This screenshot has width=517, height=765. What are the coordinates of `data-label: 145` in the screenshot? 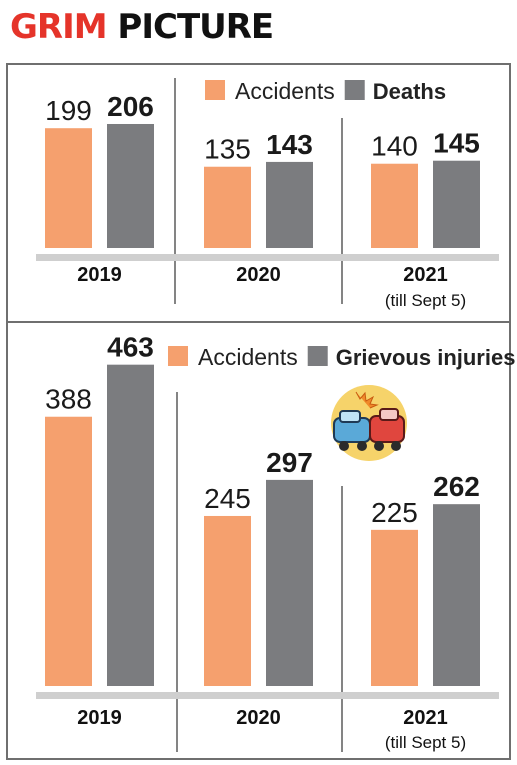 It's located at (456, 143).